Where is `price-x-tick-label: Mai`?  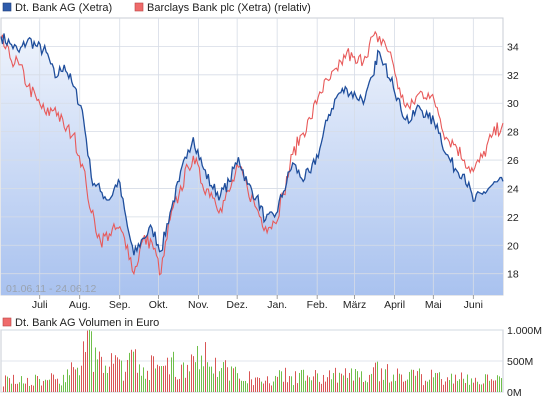
price-x-tick-label: Mai is located at coordinates (433, 305).